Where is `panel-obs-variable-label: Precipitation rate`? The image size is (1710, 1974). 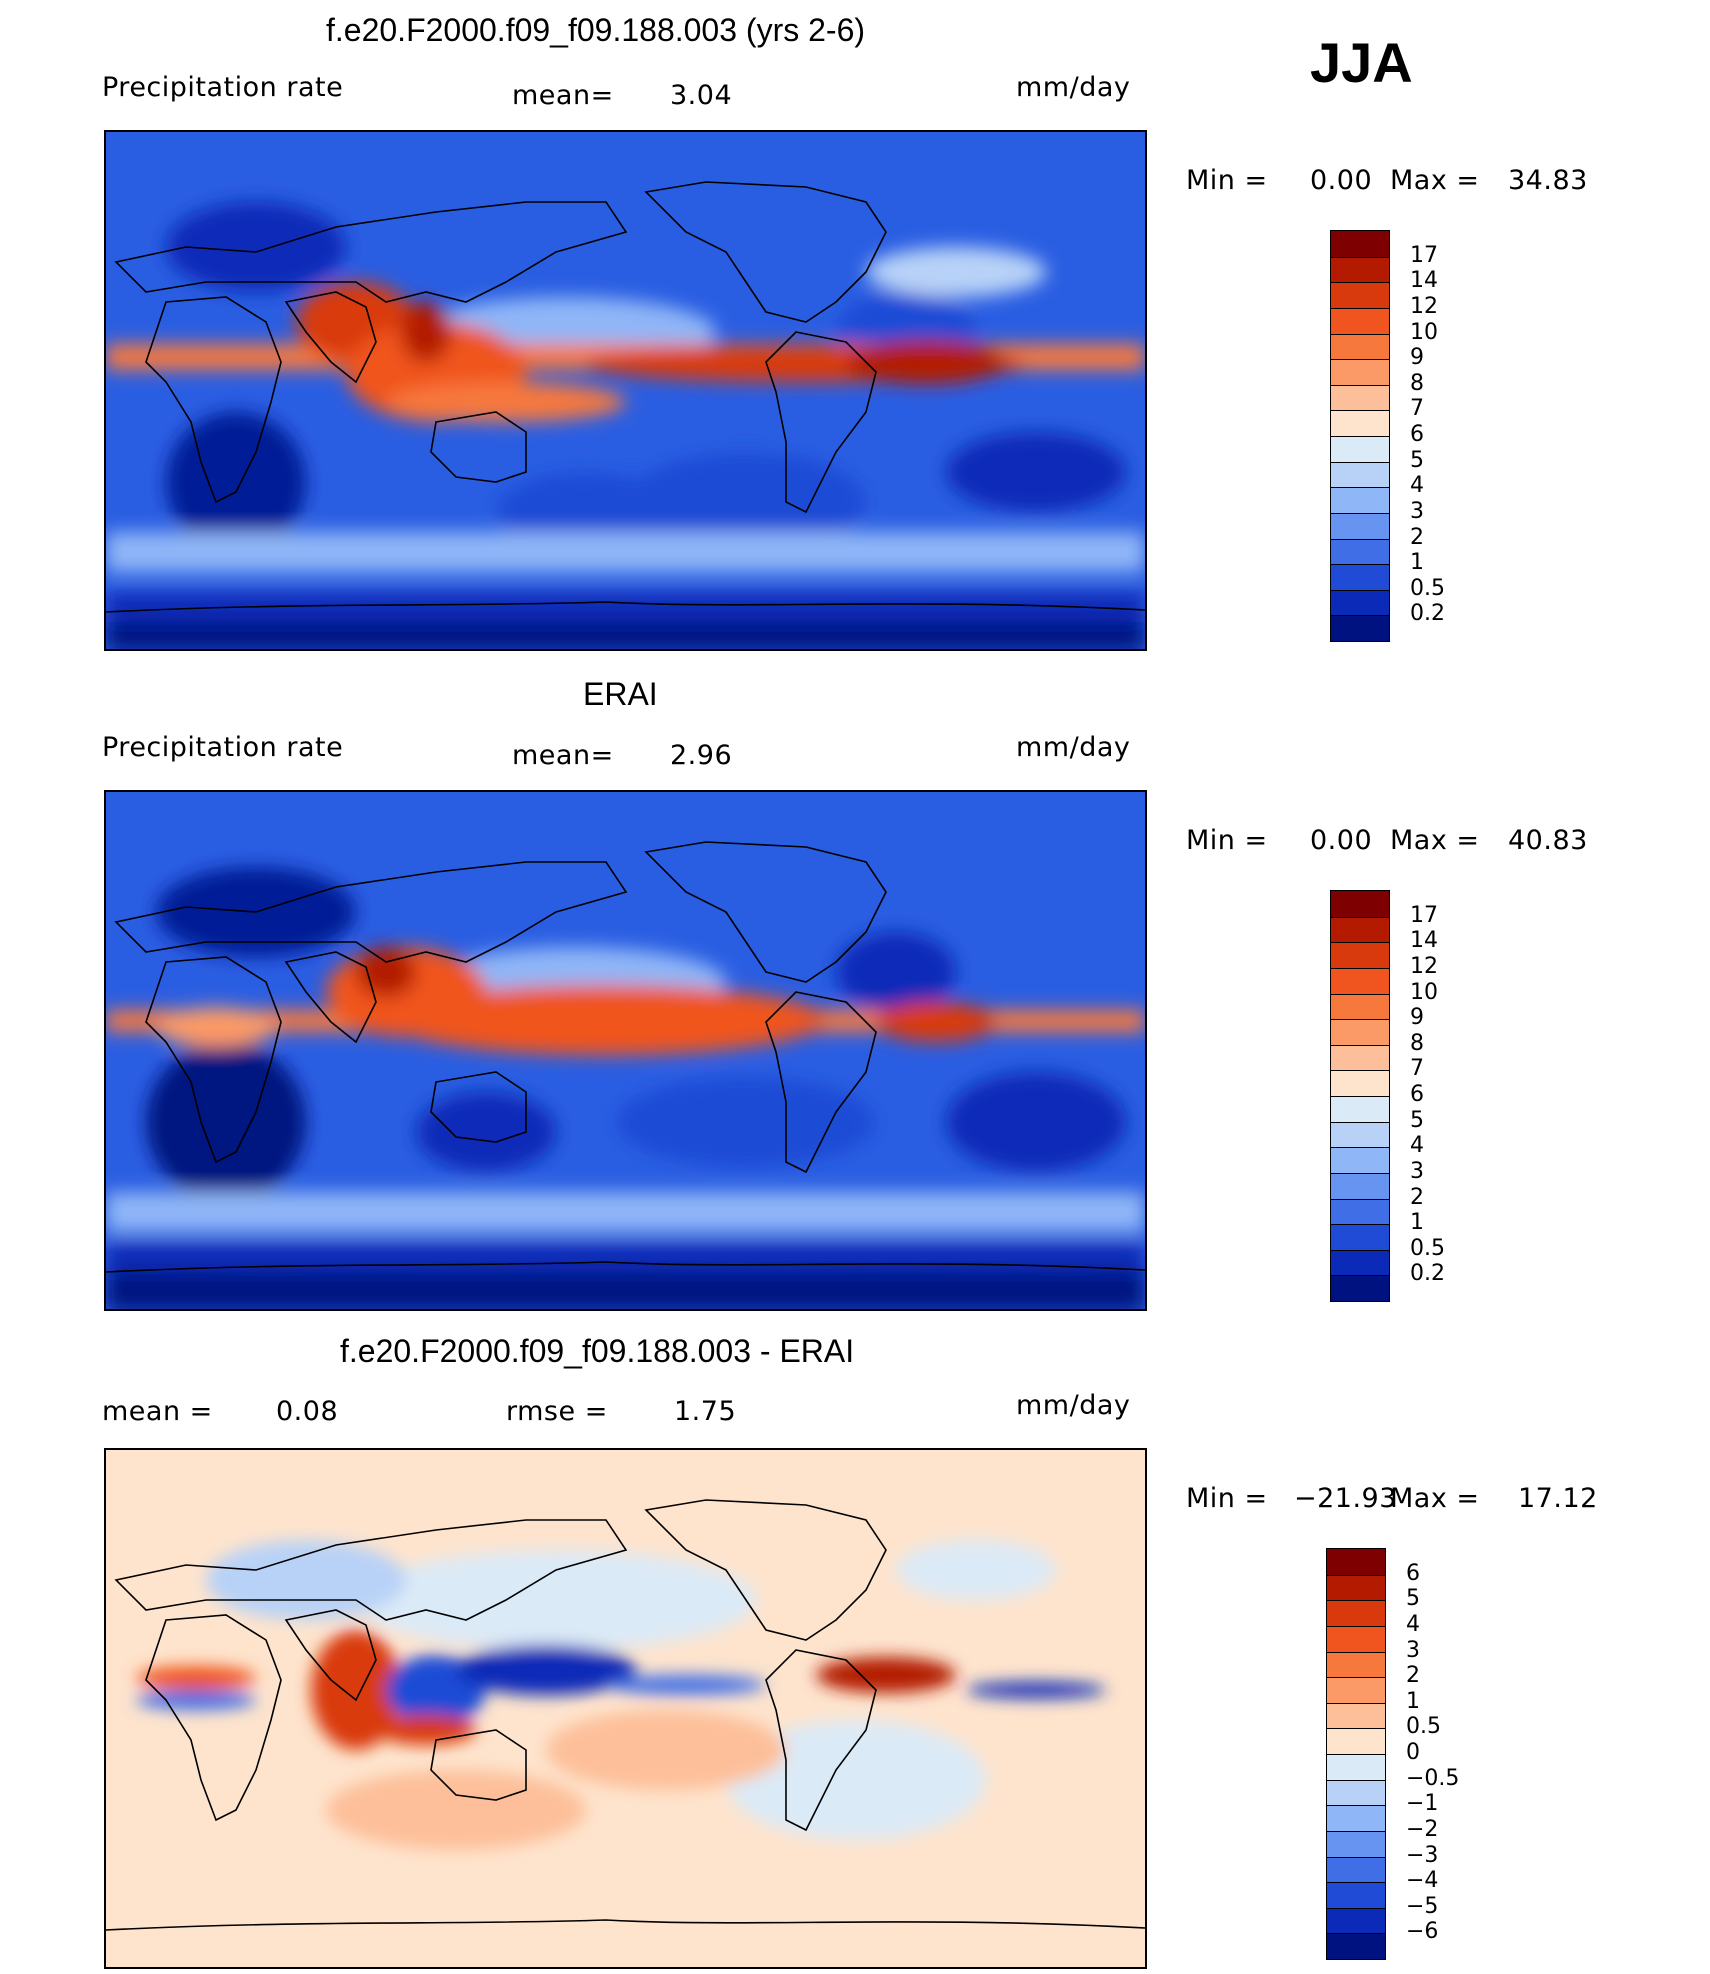 panel-obs-variable-label: Precipitation rate is located at coordinates (223, 747).